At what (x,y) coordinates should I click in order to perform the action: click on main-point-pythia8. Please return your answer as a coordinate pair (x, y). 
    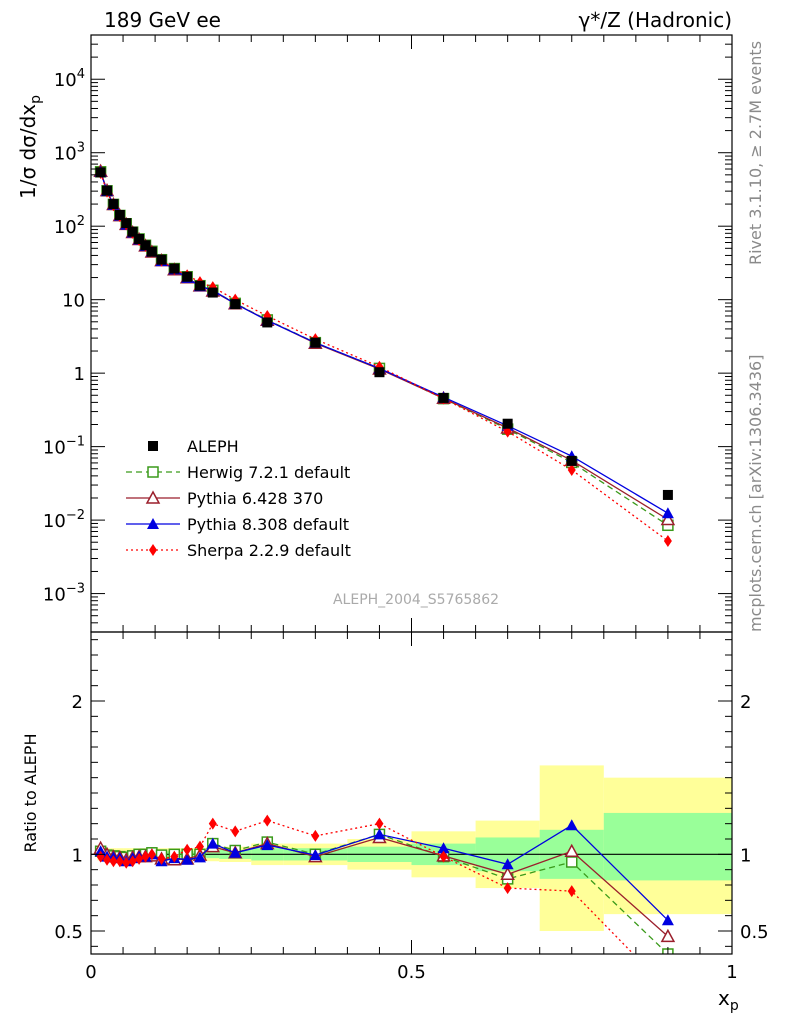
    Looking at the image, I should click on (667, 513).